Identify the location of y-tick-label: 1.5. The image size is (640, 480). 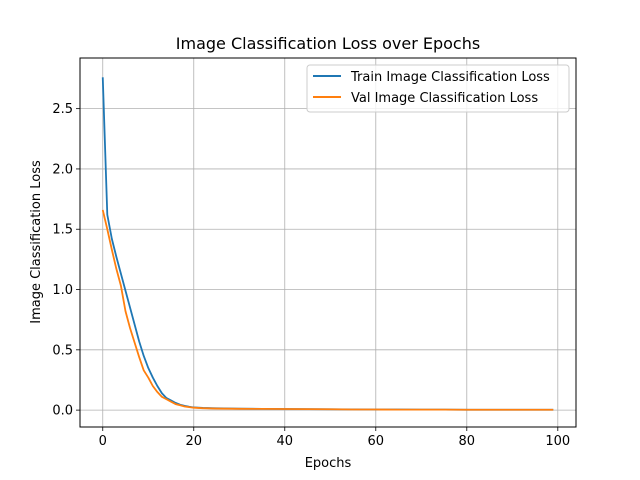
(62, 230).